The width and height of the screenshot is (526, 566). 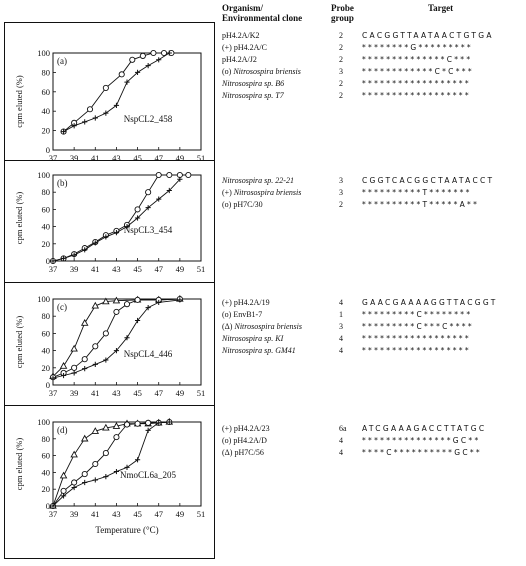 I want to click on y-tick-label: 40, so click(x=46, y=472).